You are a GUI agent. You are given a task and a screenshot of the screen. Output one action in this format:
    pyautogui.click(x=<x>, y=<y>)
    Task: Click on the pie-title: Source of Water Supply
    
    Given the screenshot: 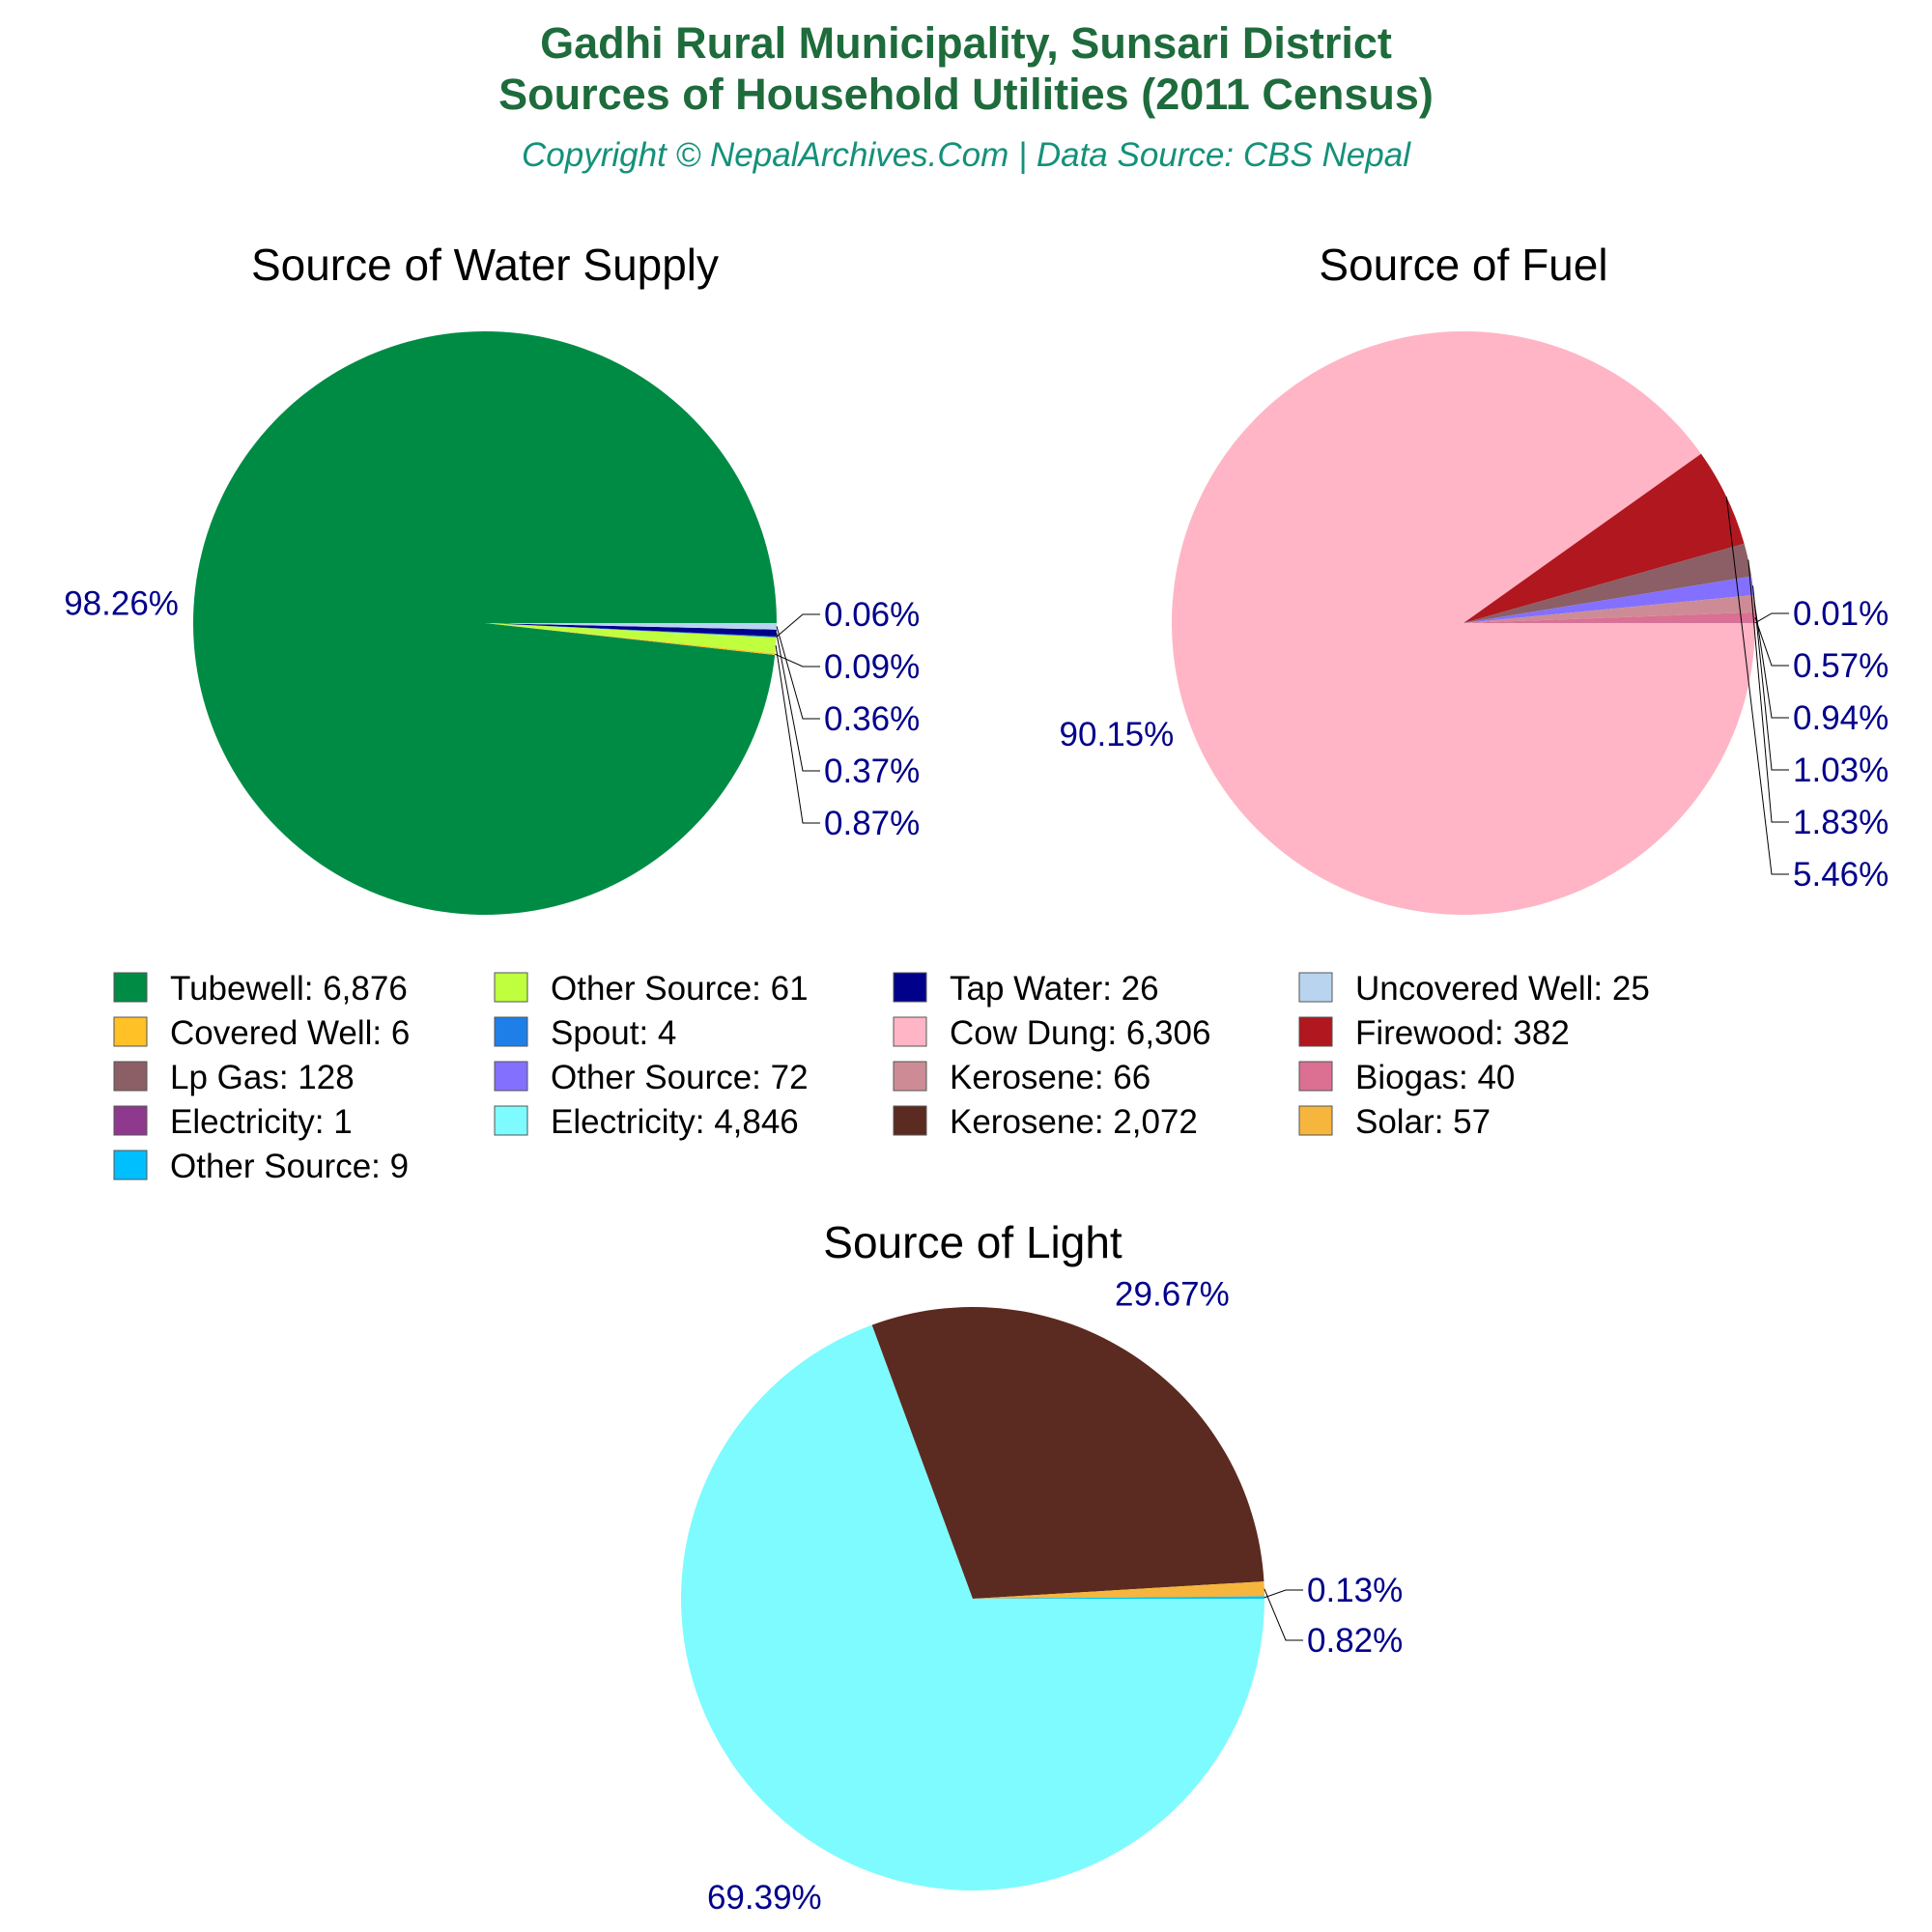 What is the action you would take?
    pyautogui.click(x=485, y=265)
    